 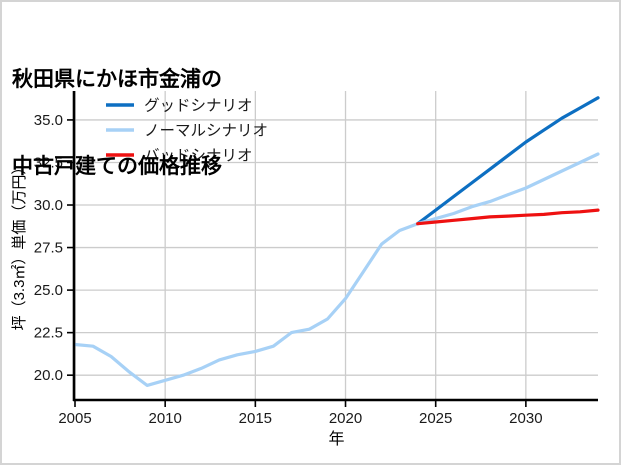 I want to click on series-line-good-scenario, so click(x=508, y=161).